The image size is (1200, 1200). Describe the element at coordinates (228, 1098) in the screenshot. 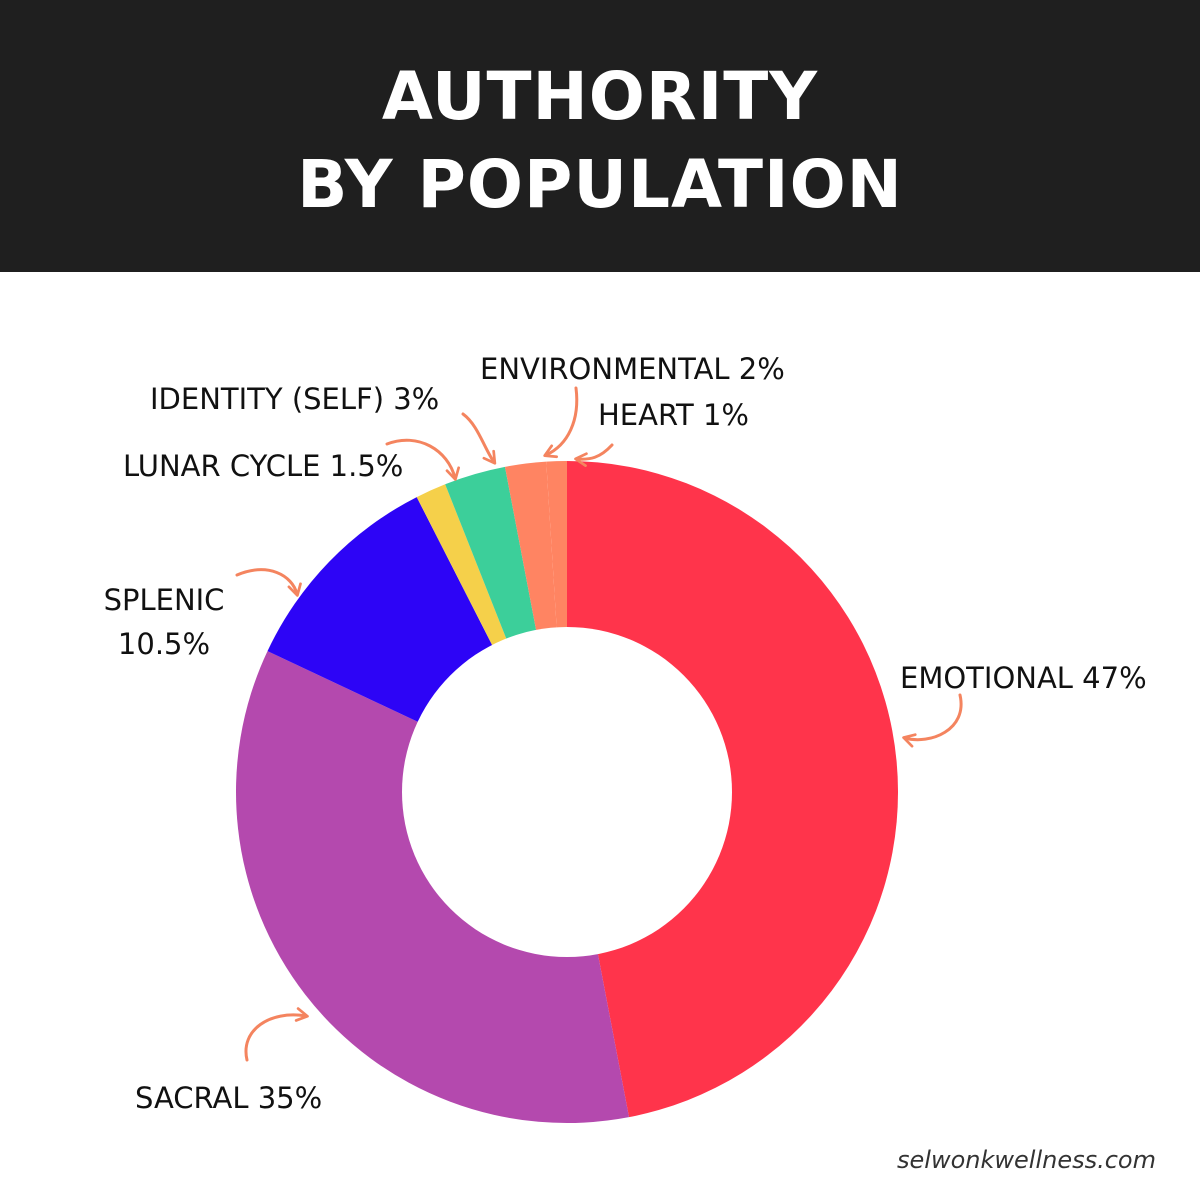

I see `label-sacral: SACRAL 35%` at that location.